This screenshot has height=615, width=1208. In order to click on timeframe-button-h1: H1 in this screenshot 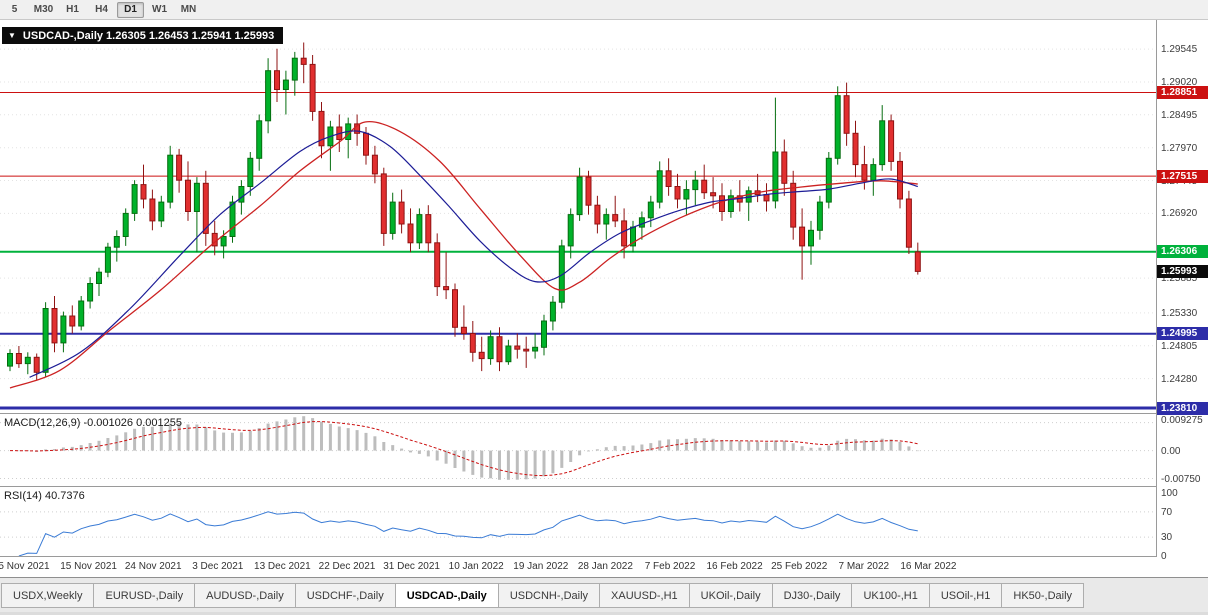, I will do `click(72, 9)`.